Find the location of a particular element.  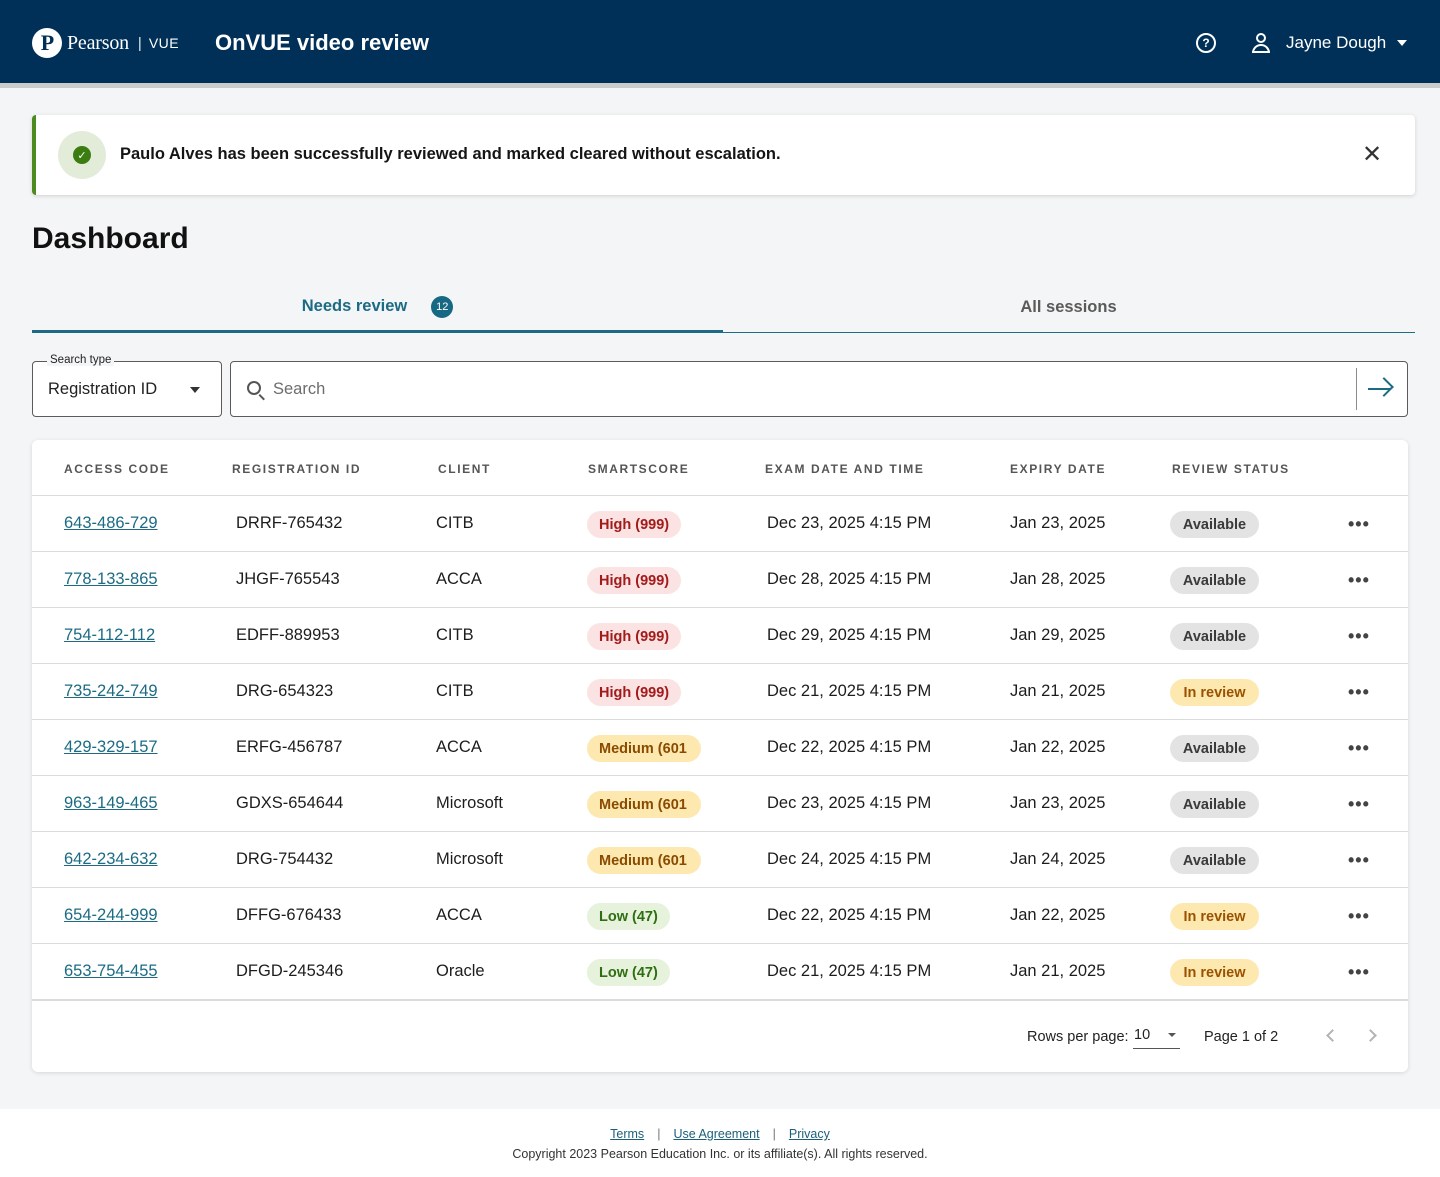

exam-datetime: Dec 21, 2025 4:15 PM is located at coordinates (849, 691).